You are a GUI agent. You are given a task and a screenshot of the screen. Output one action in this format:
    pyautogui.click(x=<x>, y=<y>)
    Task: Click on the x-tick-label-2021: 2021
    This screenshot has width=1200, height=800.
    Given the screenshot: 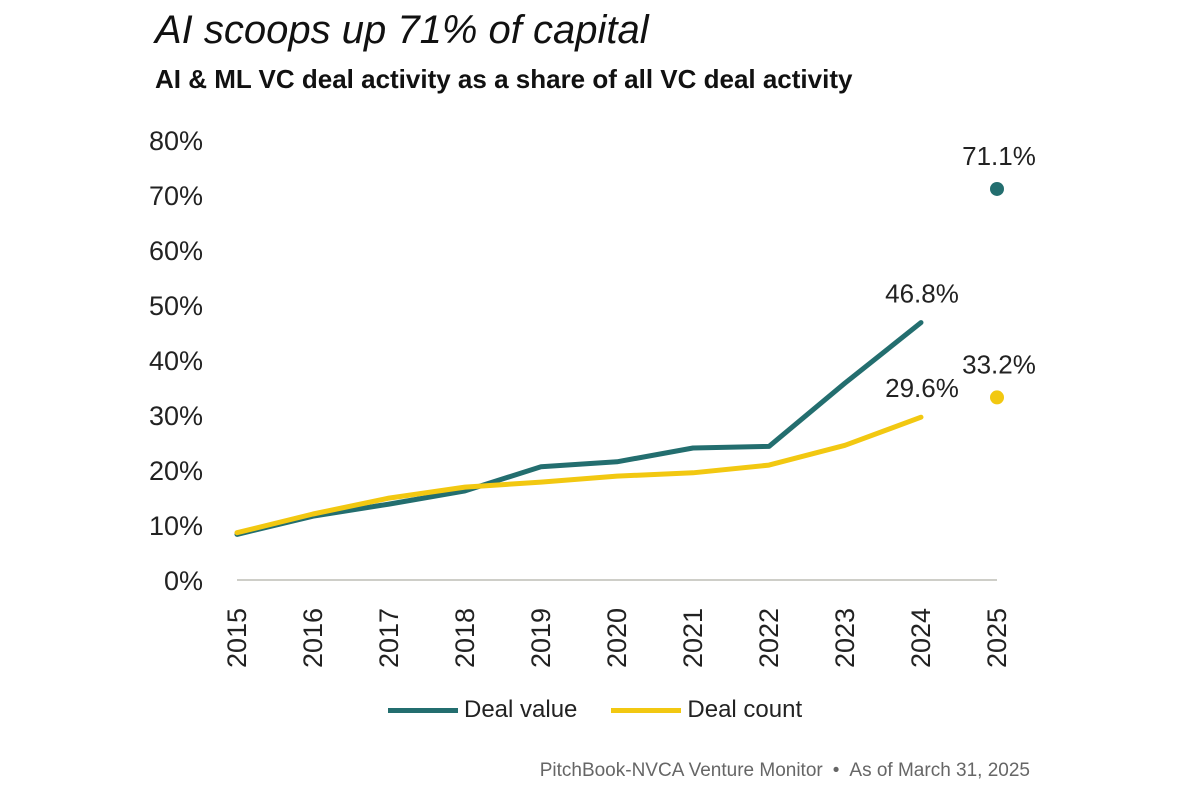 What is the action you would take?
    pyautogui.click(x=693, y=638)
    